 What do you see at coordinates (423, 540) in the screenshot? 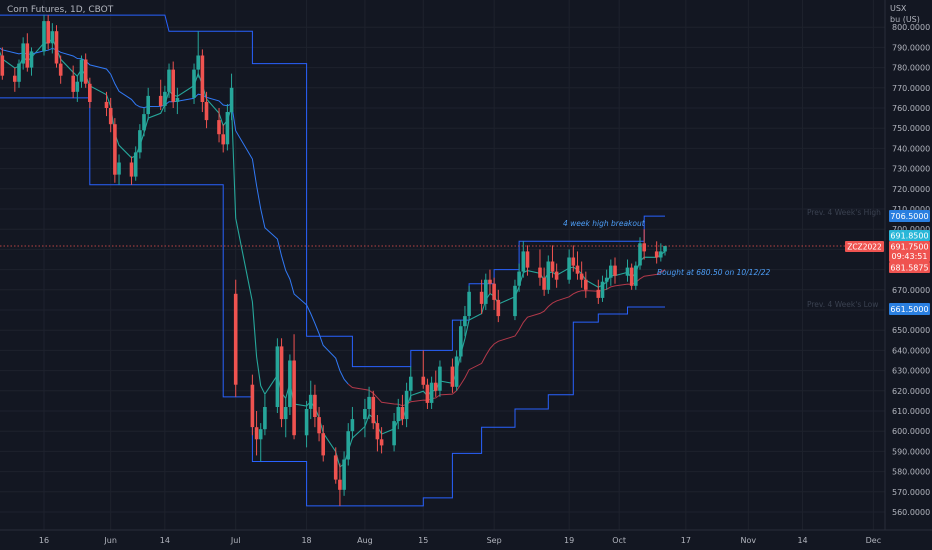
I see `x-tick-label: 15` at bounding box center [423, 540].